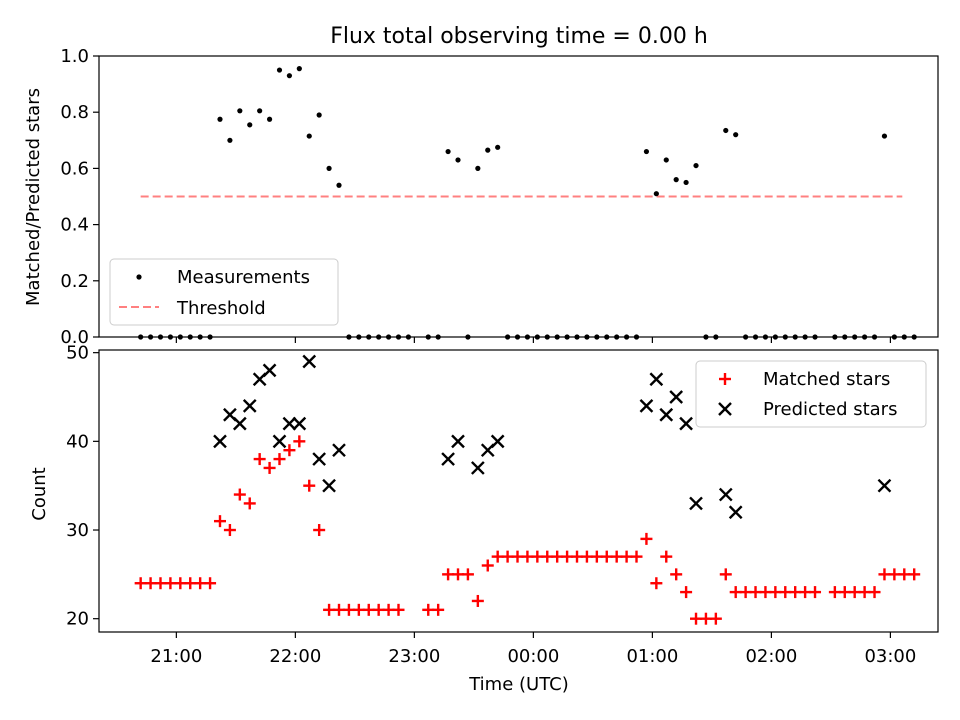  I want to click on bottom-ytick-label: 40, so click(77, 441).